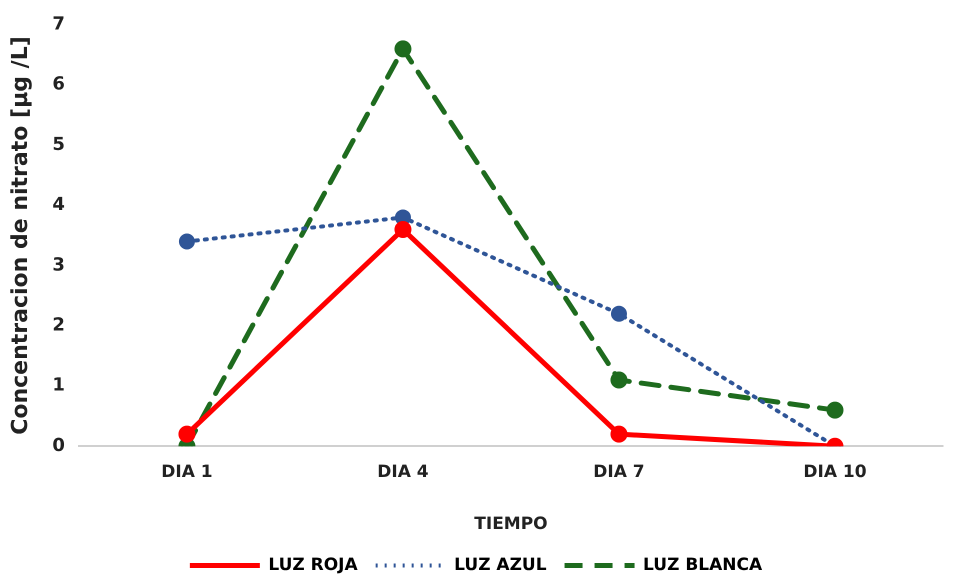  I want to click on legend-label: LUZ ROJA, so click(313, 564).